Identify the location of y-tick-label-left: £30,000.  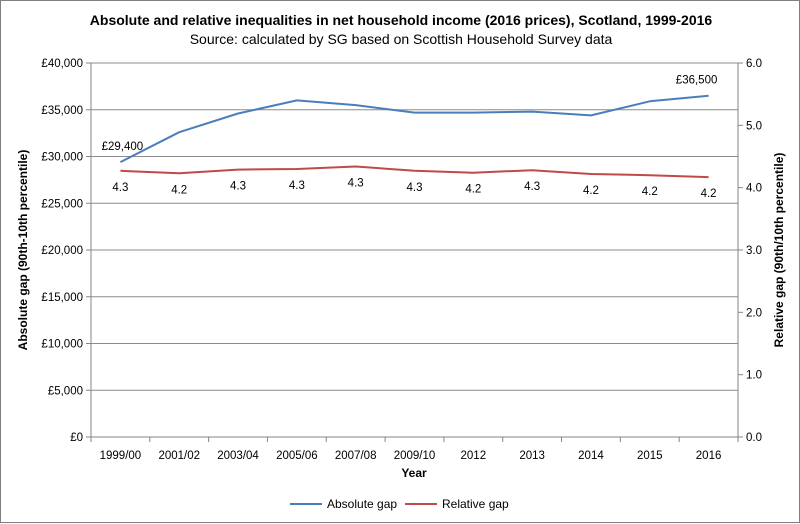
(62, 158).